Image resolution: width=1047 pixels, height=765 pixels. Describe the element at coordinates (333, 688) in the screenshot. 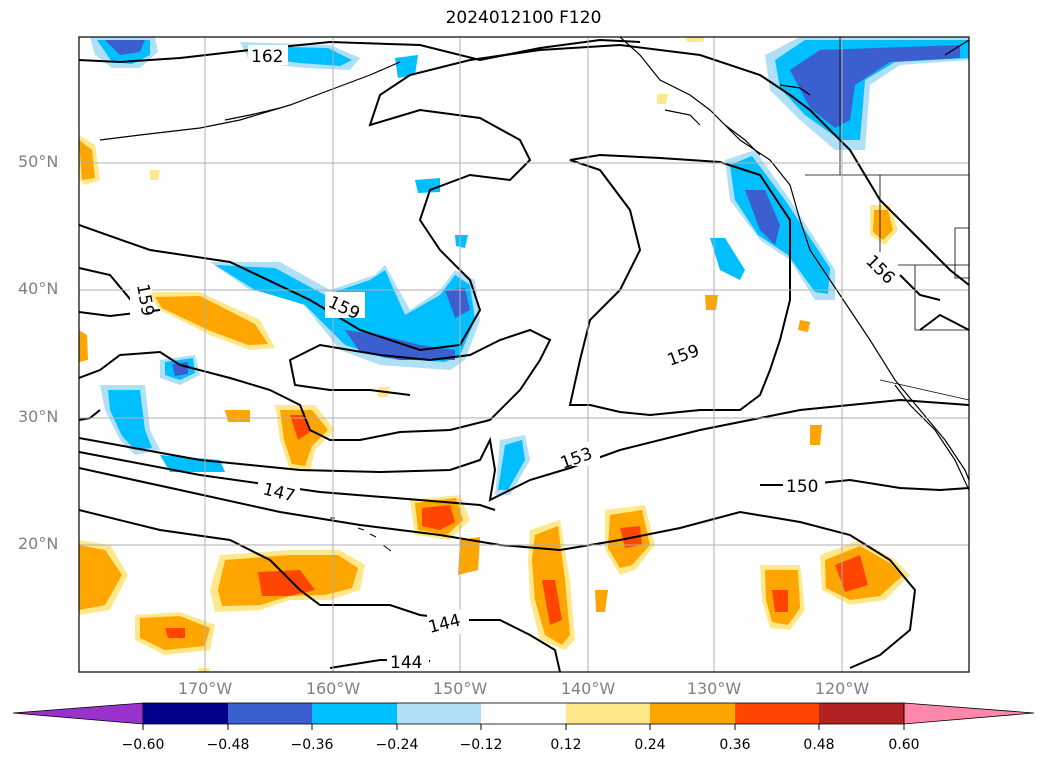

I see `lon-label-160w: 160°W` at that location.